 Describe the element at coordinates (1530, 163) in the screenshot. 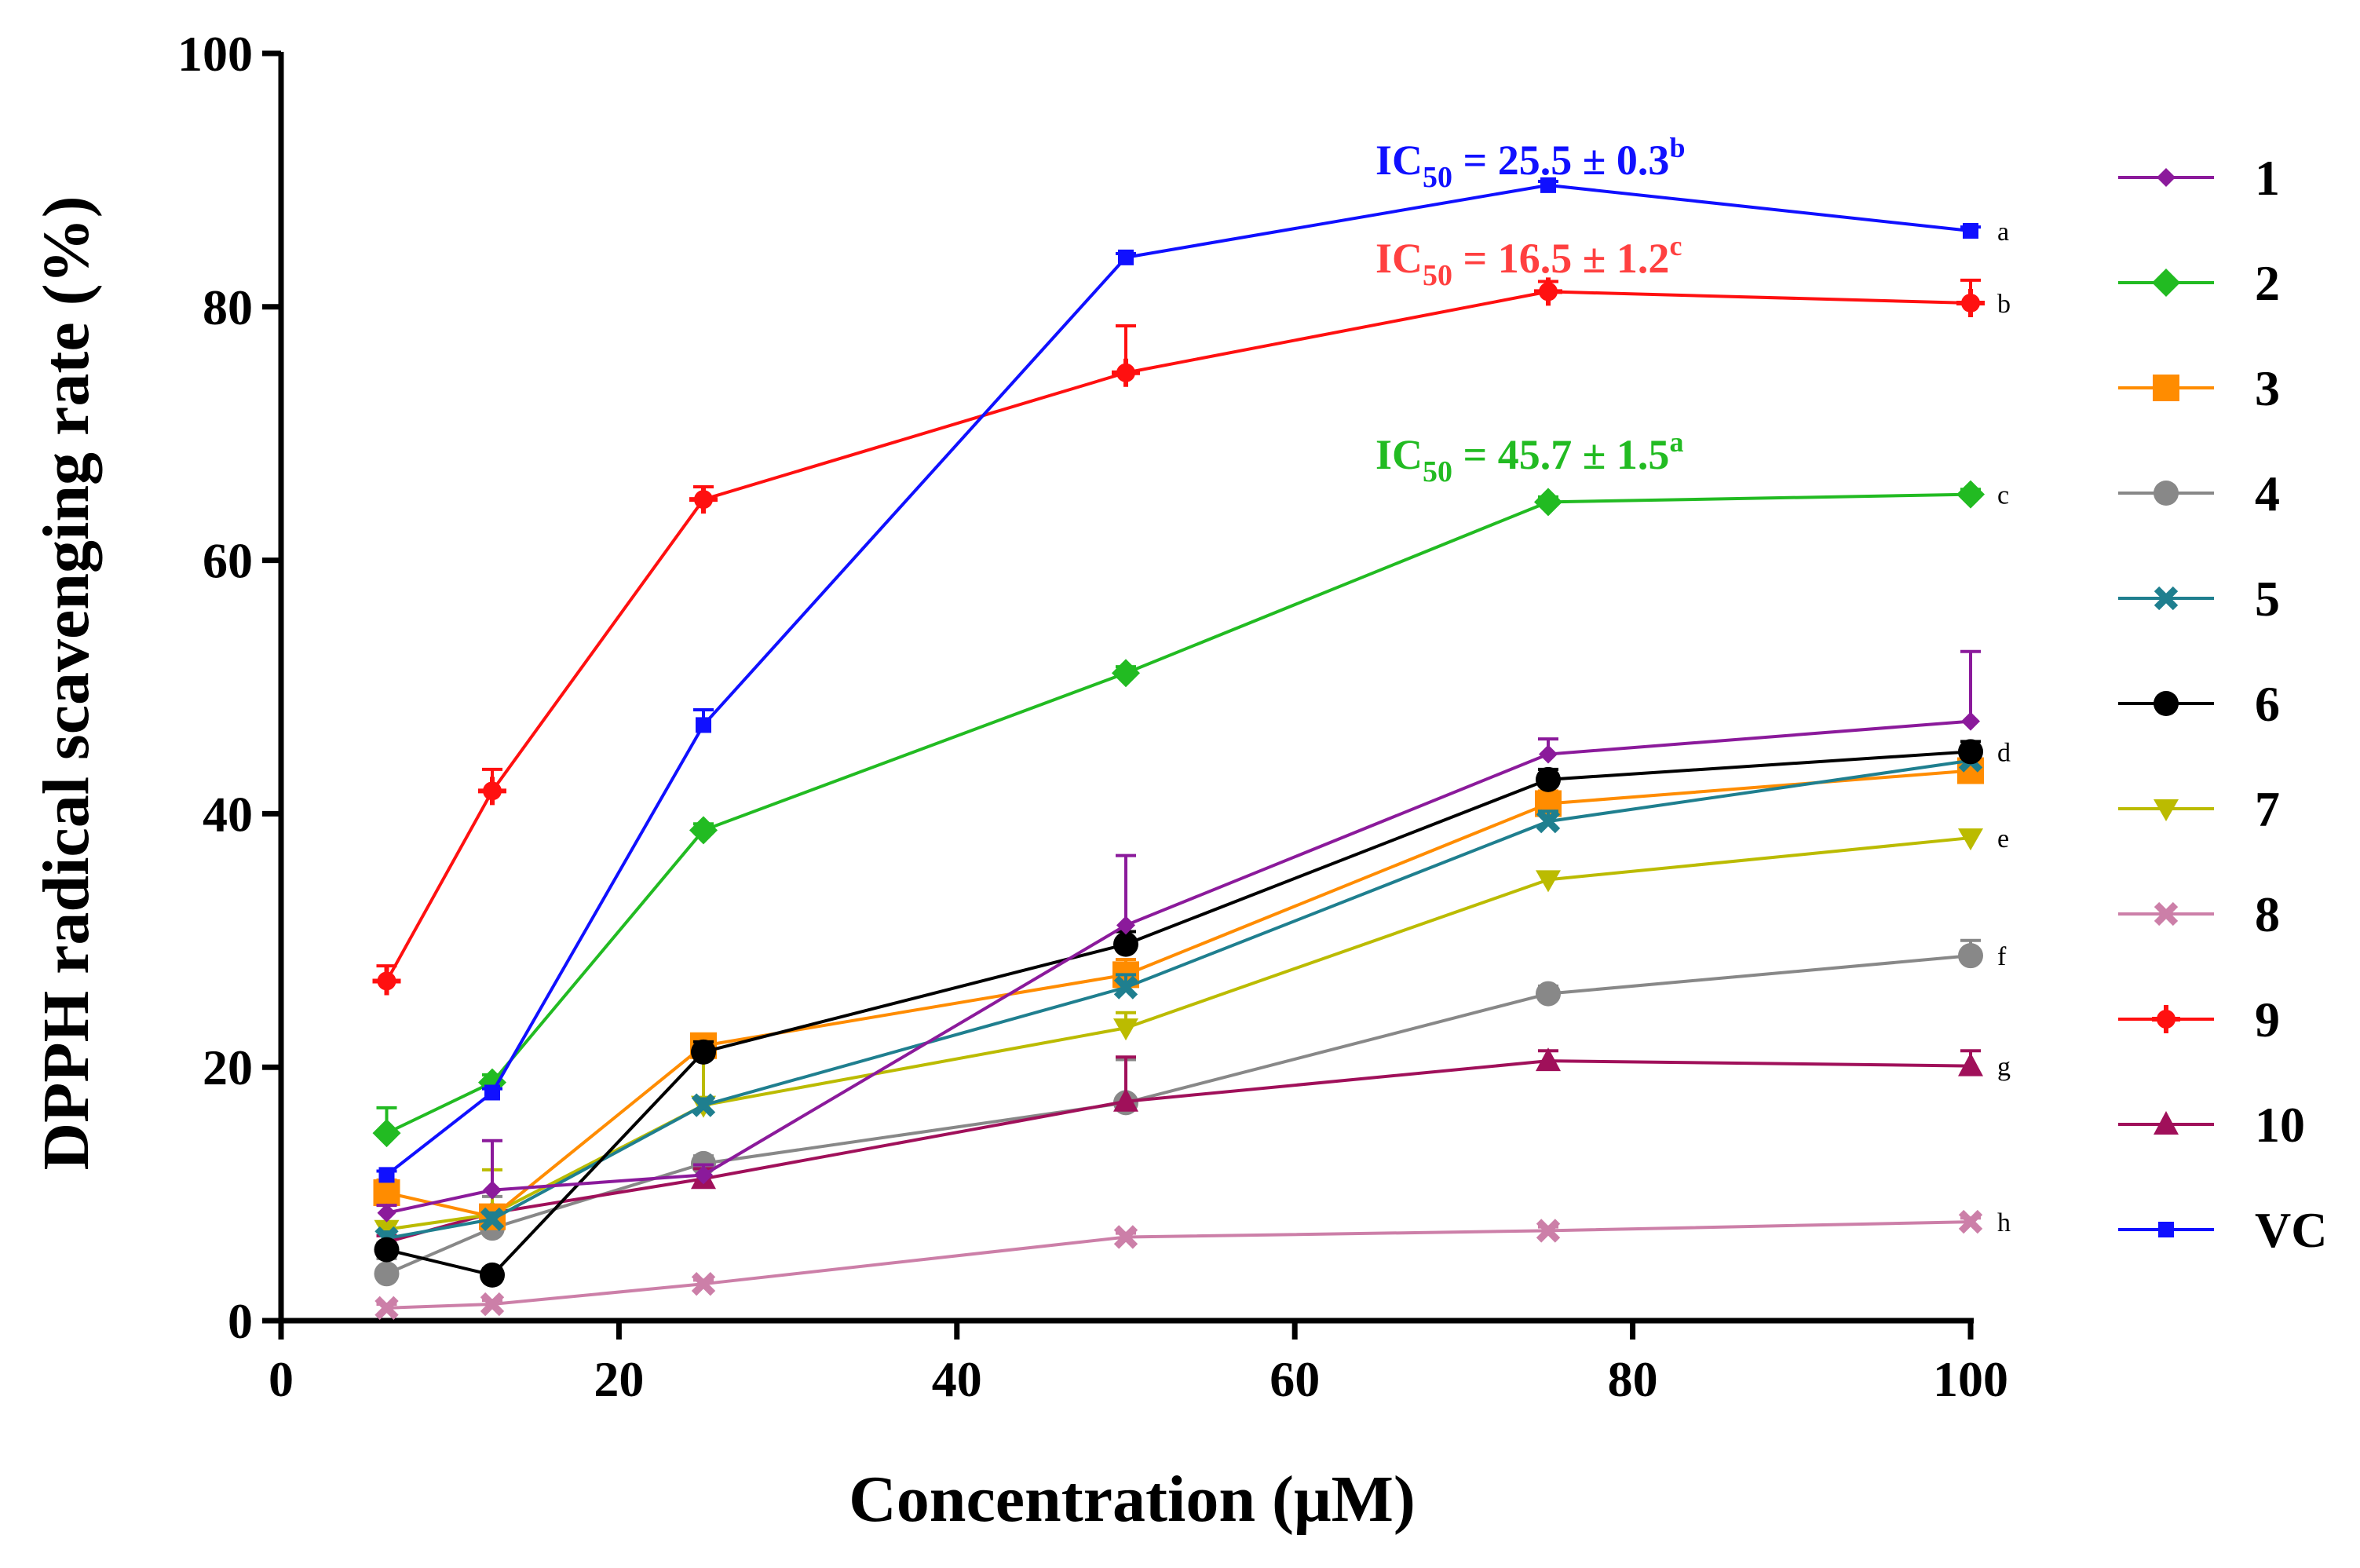

I see `ic50-annotation-vc: IC50 = 25.5 ± 0.3b` at that location.